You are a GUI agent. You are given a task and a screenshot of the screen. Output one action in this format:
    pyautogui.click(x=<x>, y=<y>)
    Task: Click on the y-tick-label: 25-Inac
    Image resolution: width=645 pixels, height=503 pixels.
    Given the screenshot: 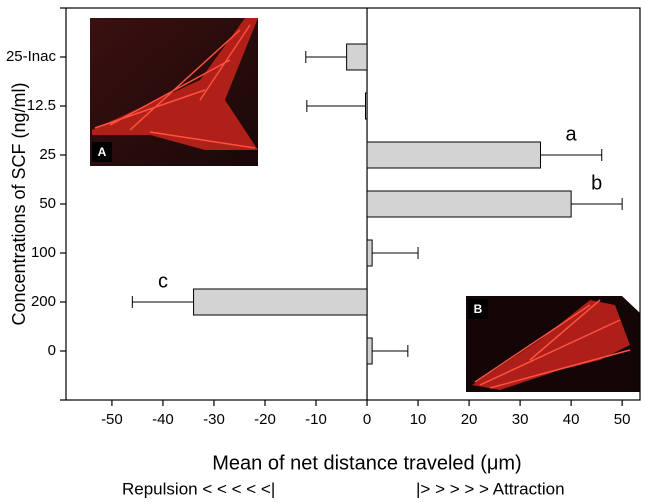 What is the action you would take?
    pyautogui.click(x=31, y=56)
    